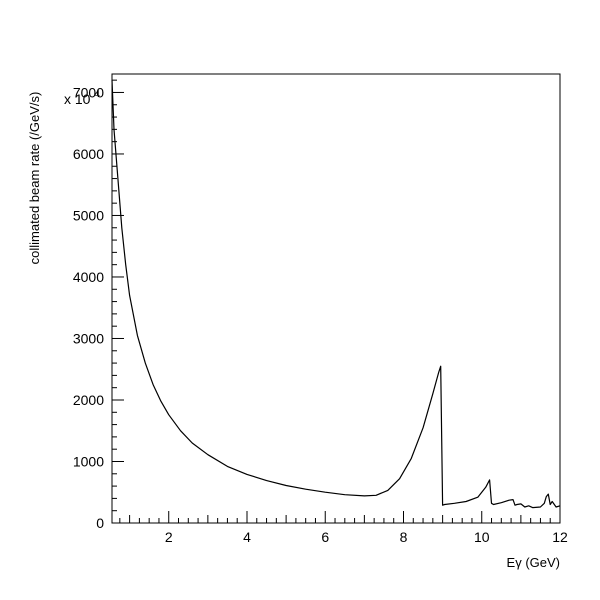  I want to click on x-tick-label: 2, so click(169, 537).